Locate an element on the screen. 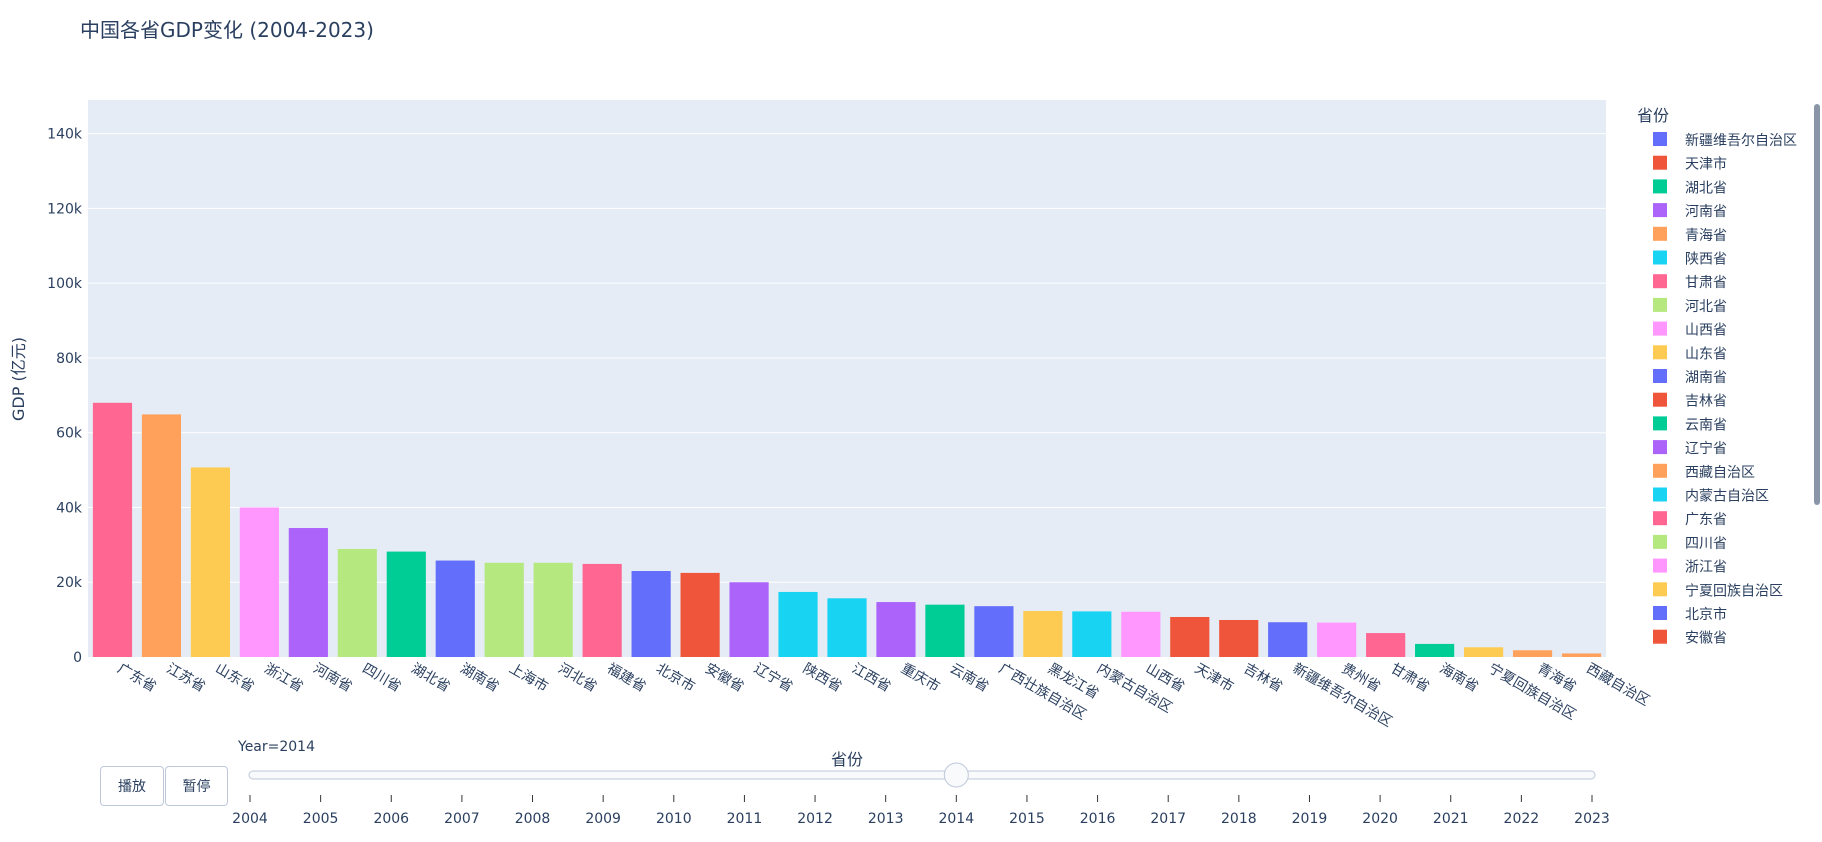 The width and height of the screenshot is (1822, 842). legend-item: 甘肃省 is located at coordinates (1690, 282).